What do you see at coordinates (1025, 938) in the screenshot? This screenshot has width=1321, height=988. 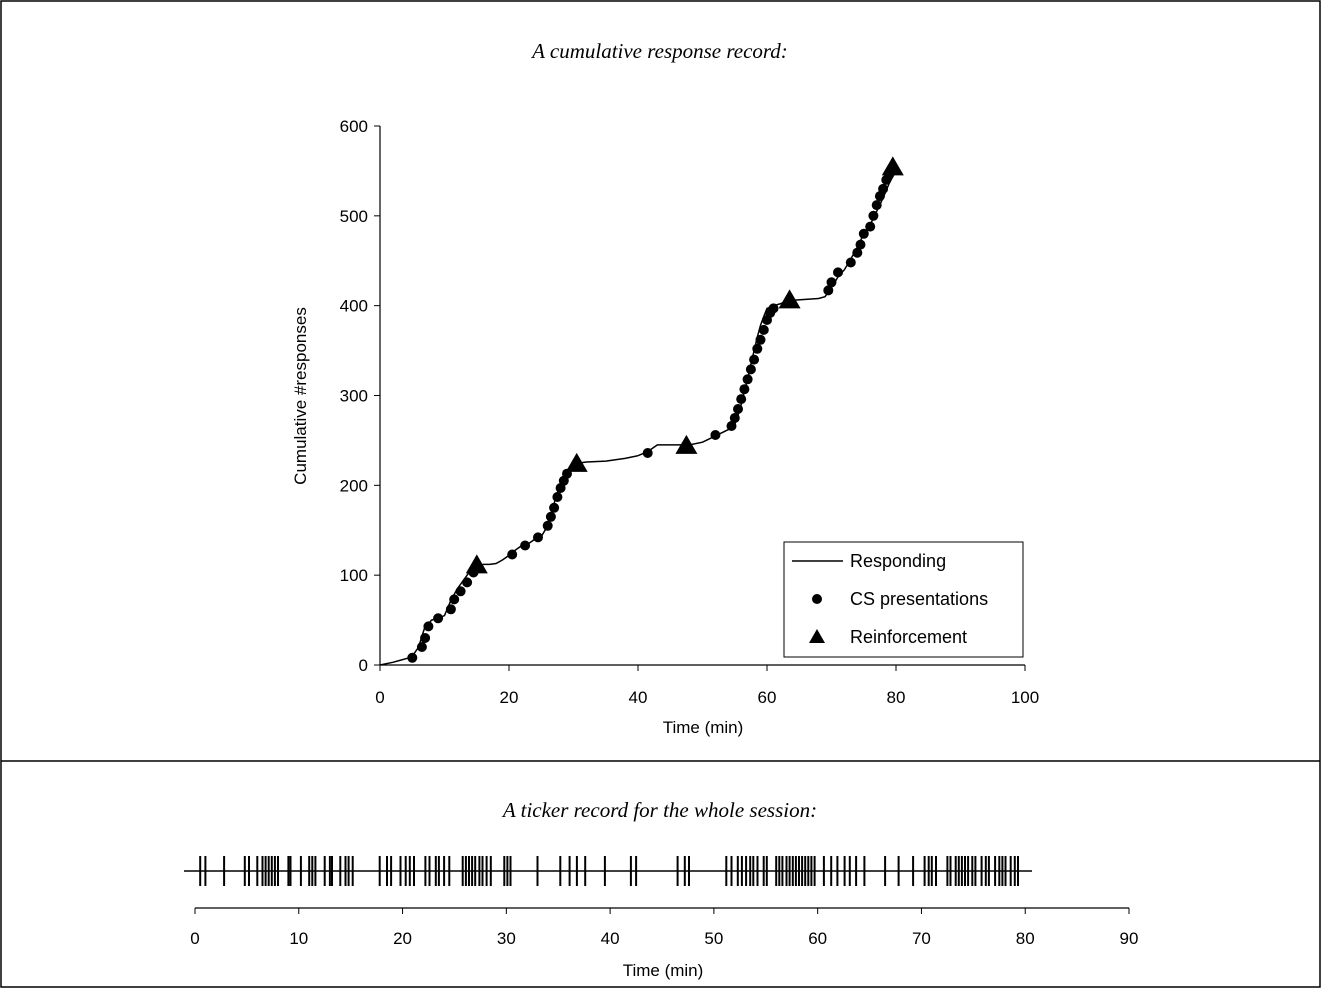 I see `x2-tick-label: 80` at bounding box center [1025, 938].